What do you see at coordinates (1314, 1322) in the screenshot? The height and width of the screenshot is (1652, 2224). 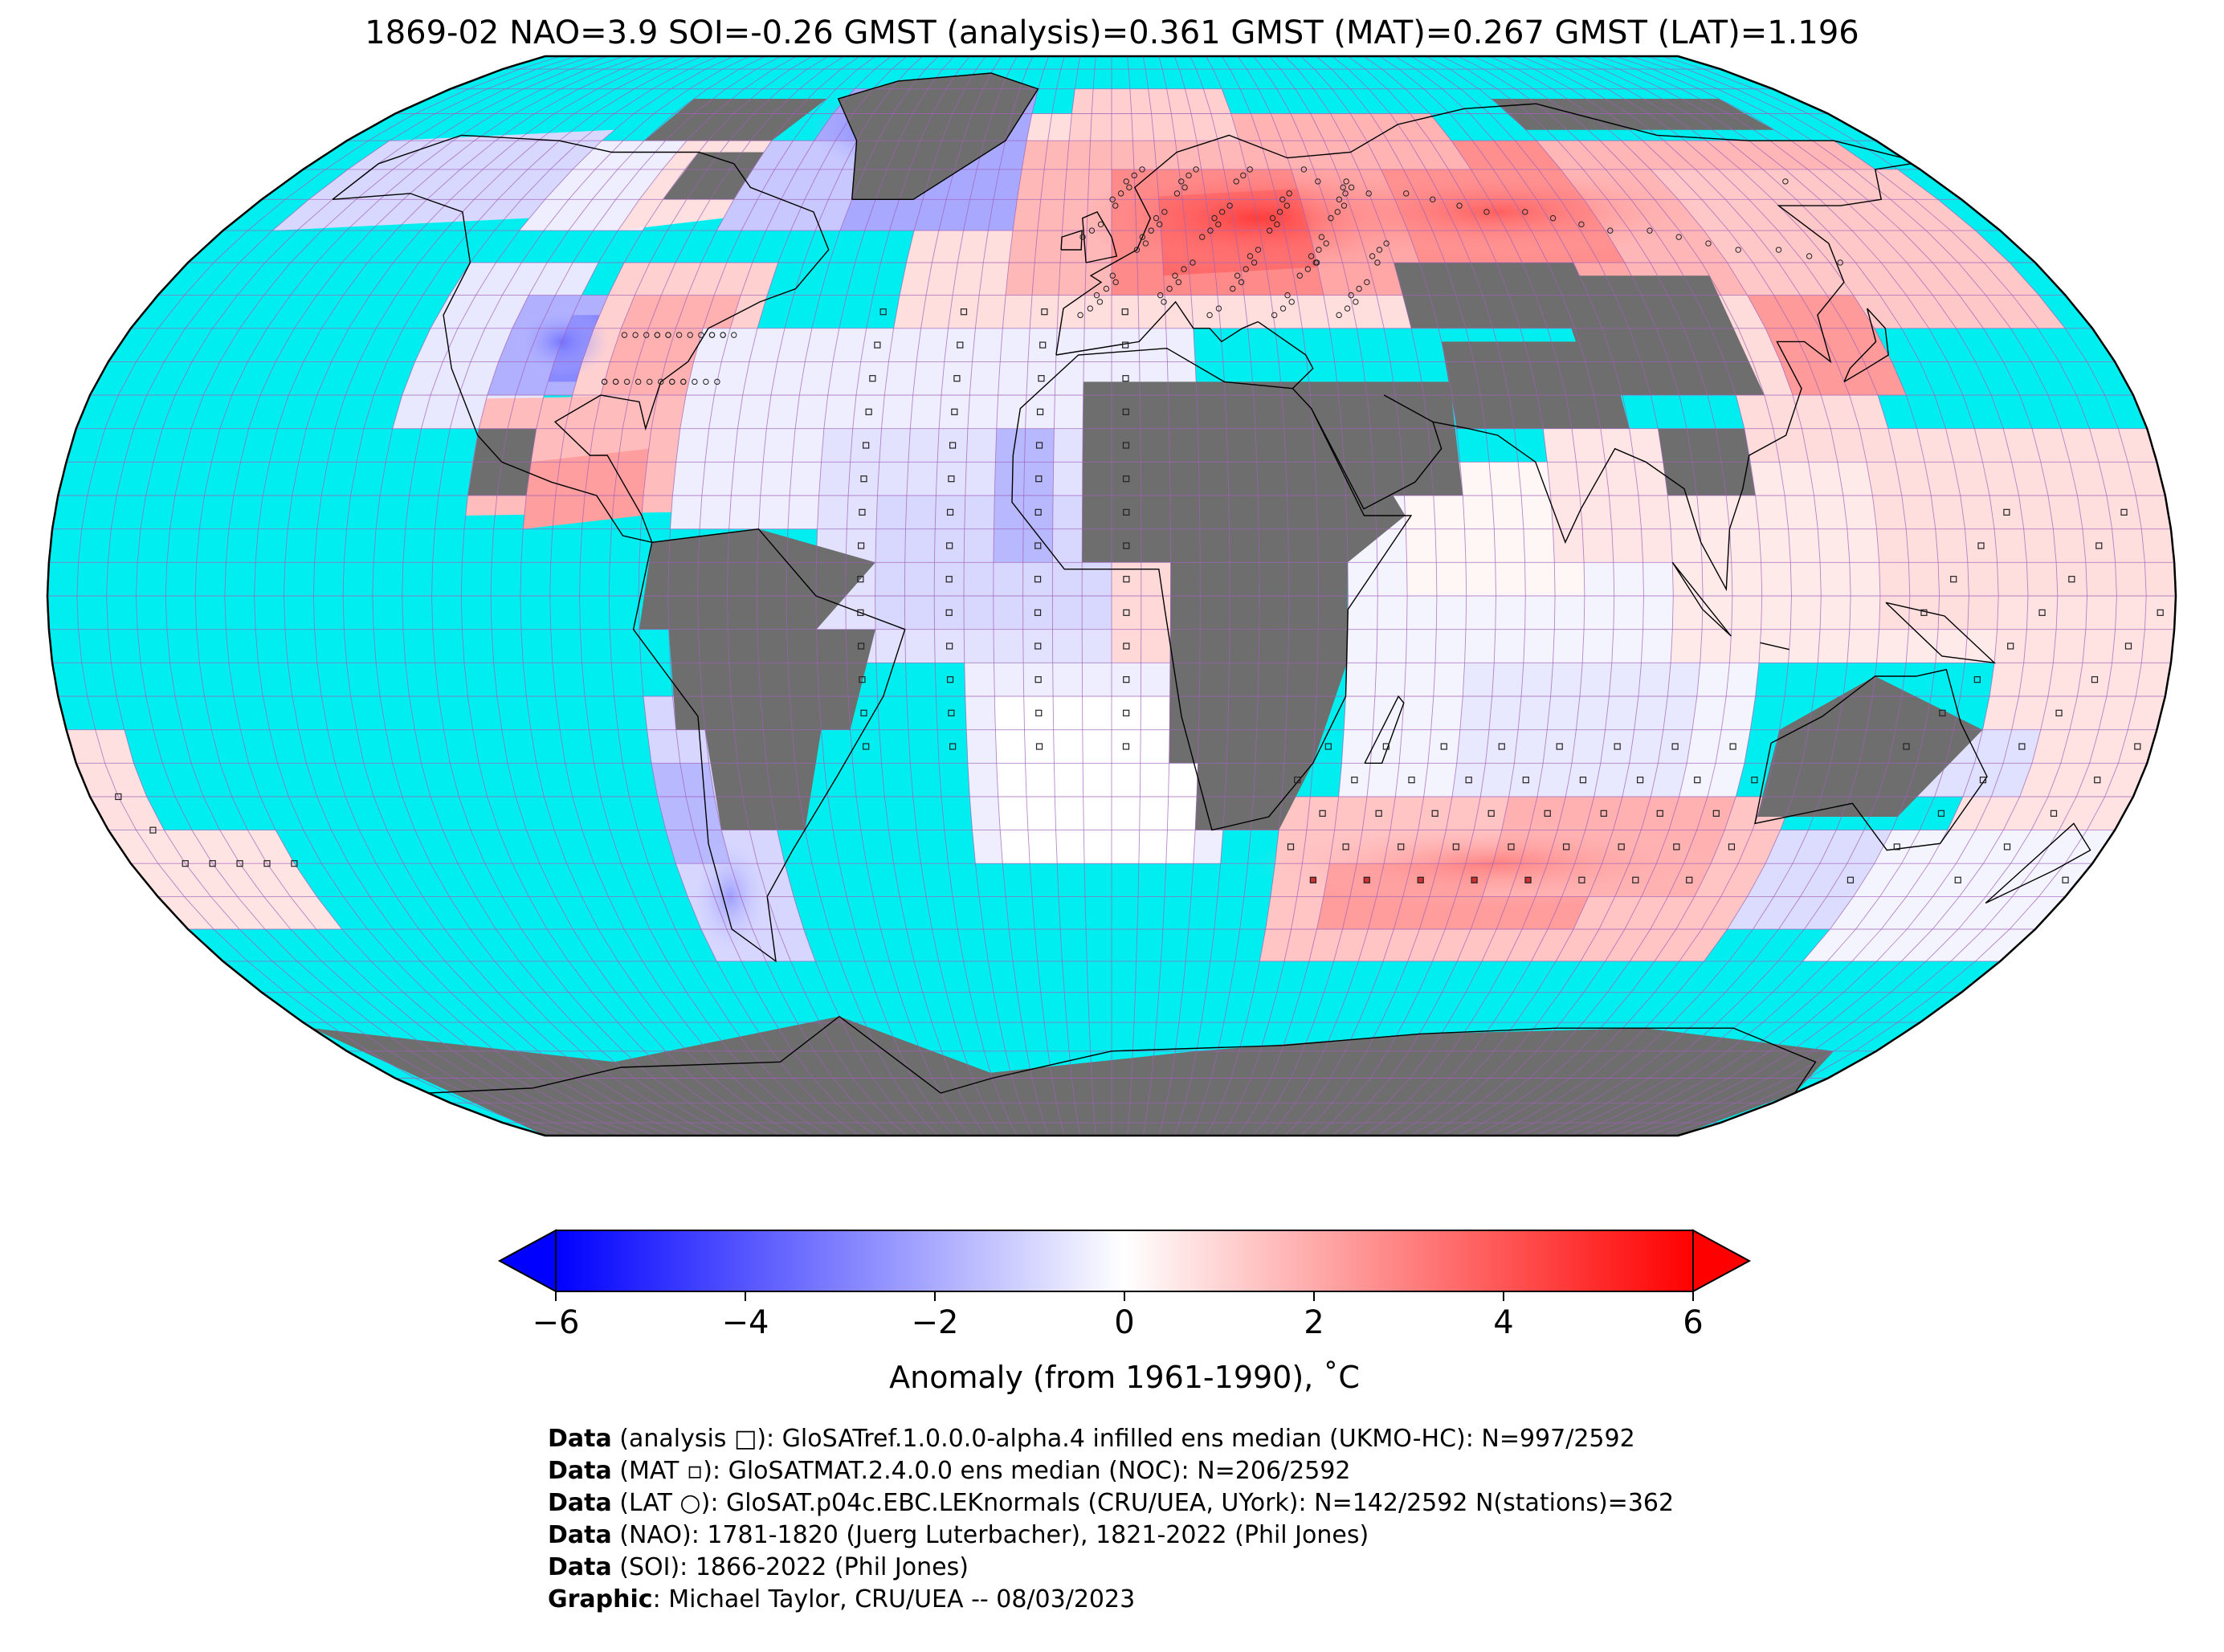 I see `colorbar-tick-label: 2` at bounding box center [1314, 1322].